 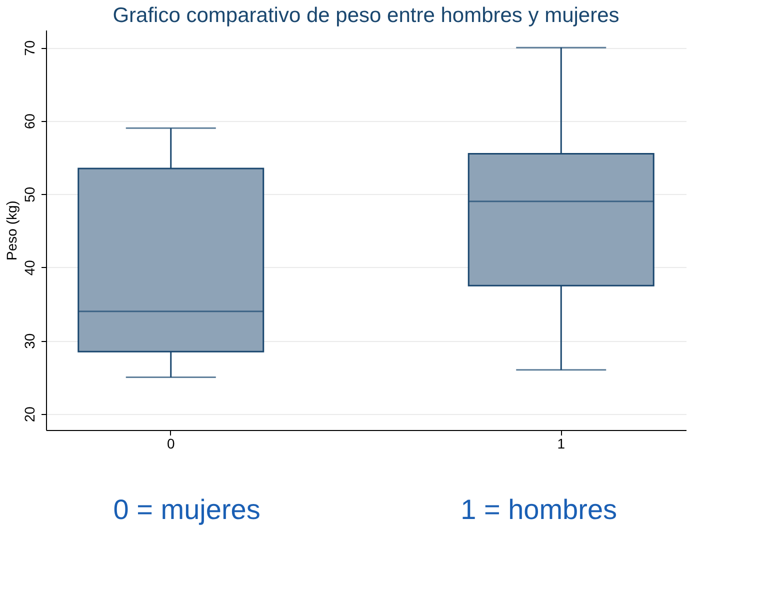 I want to click on y-tick-label: 30, so click(x=30, y=341).